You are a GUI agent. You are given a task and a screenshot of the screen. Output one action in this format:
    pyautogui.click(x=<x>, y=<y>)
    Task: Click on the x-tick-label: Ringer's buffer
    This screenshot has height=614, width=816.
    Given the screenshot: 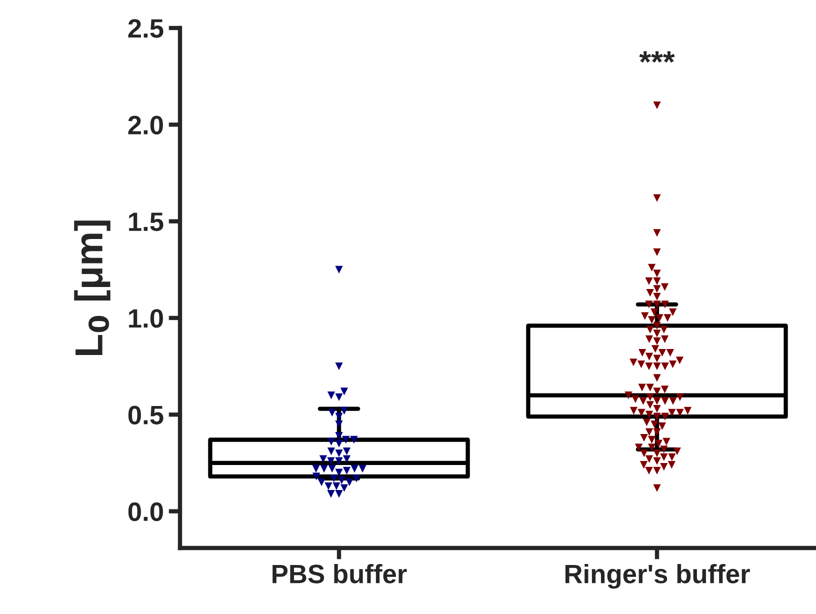 What is the action you would take?
    pyautogui.click(x=657, y=576)
    